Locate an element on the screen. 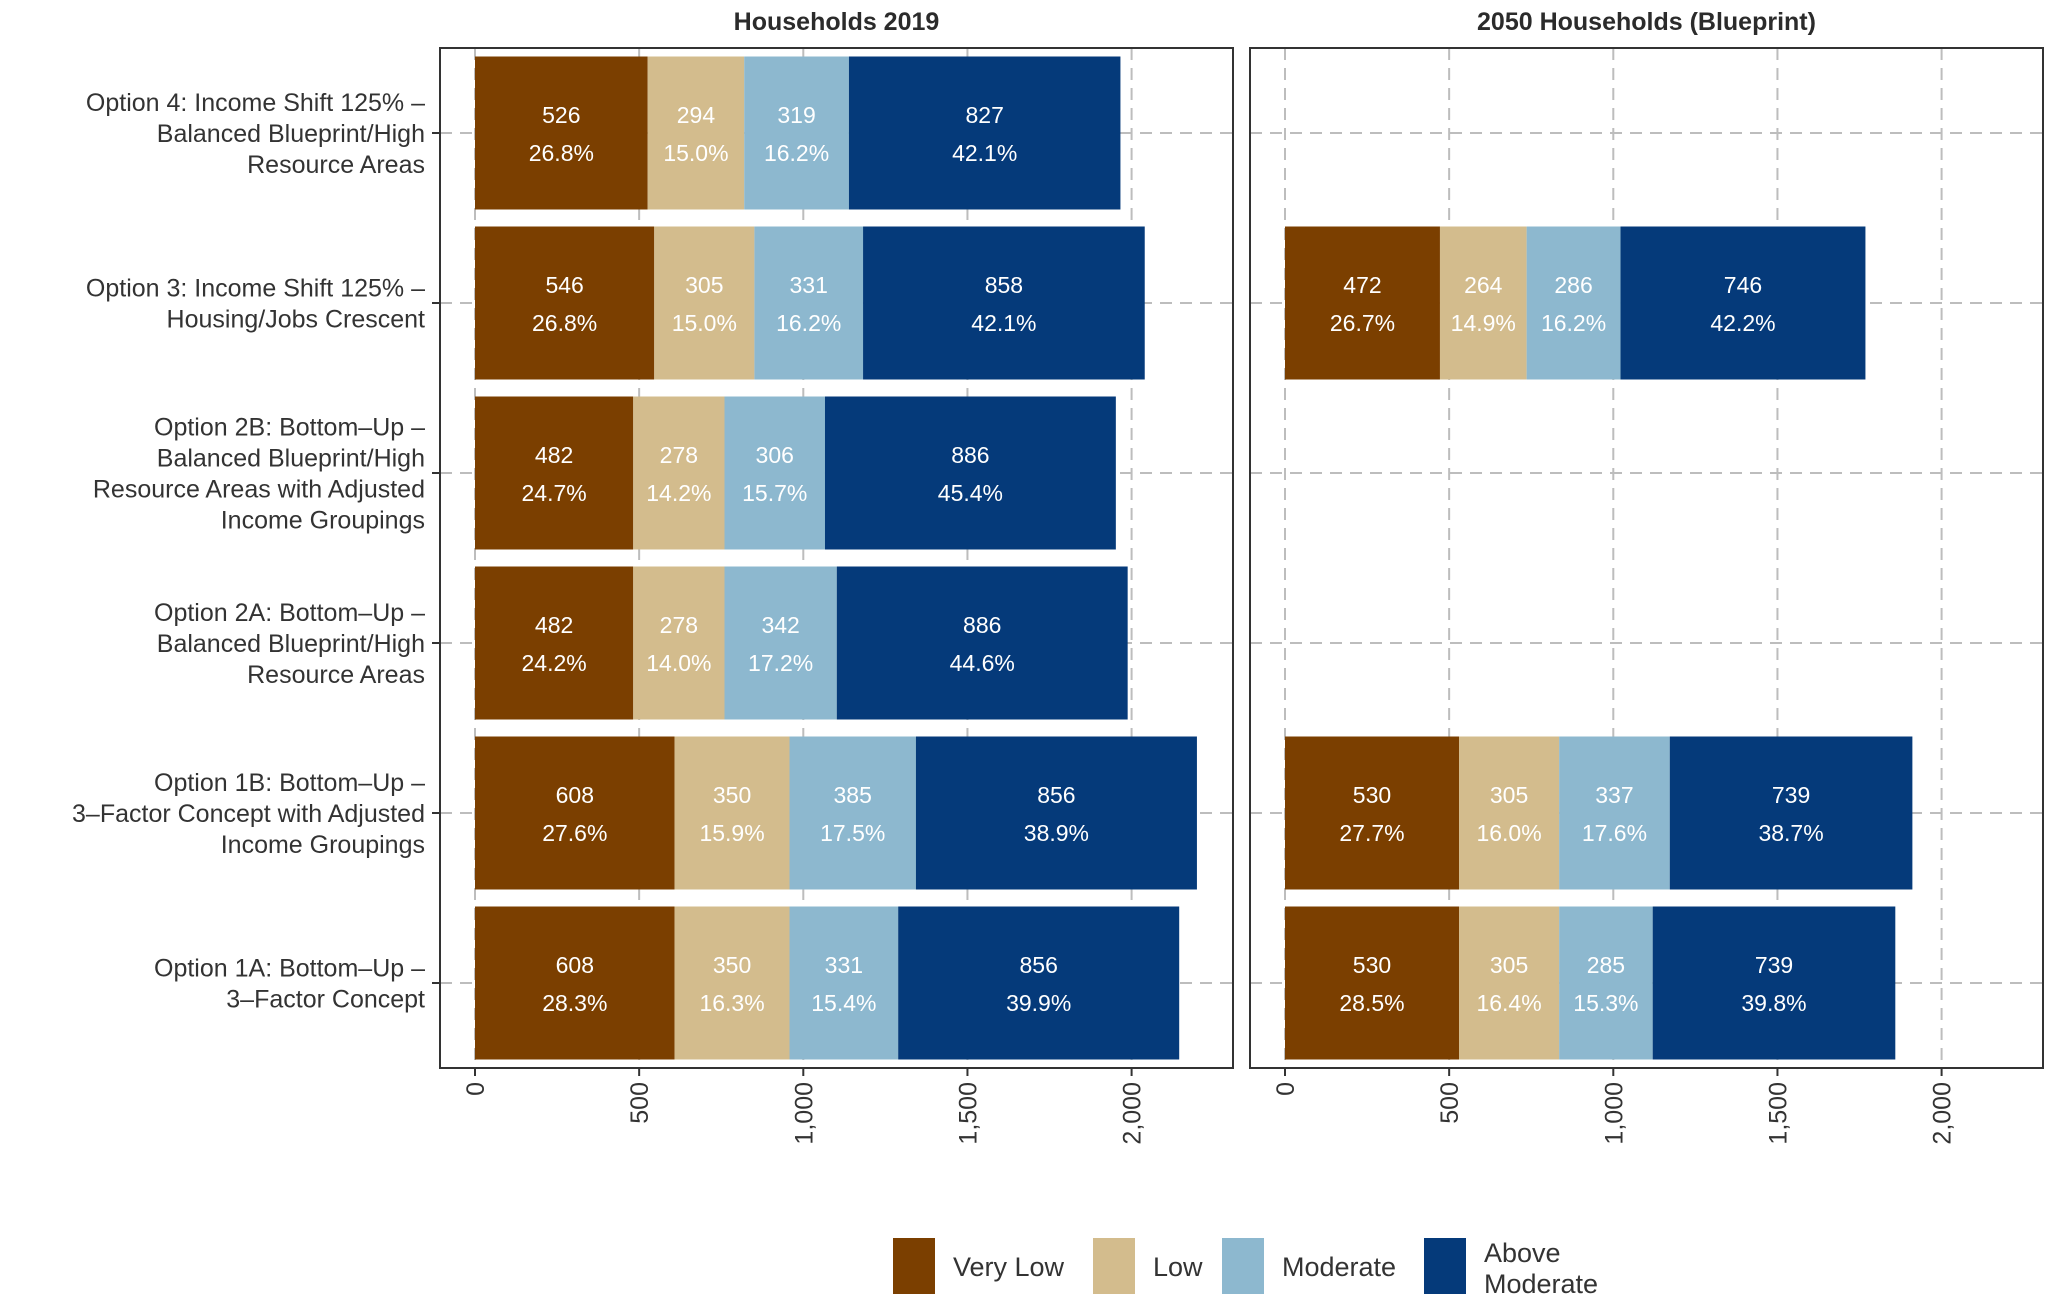 The image size is (2053, 1295). bar-value-label: 306 is located at coordinates (775, 455).